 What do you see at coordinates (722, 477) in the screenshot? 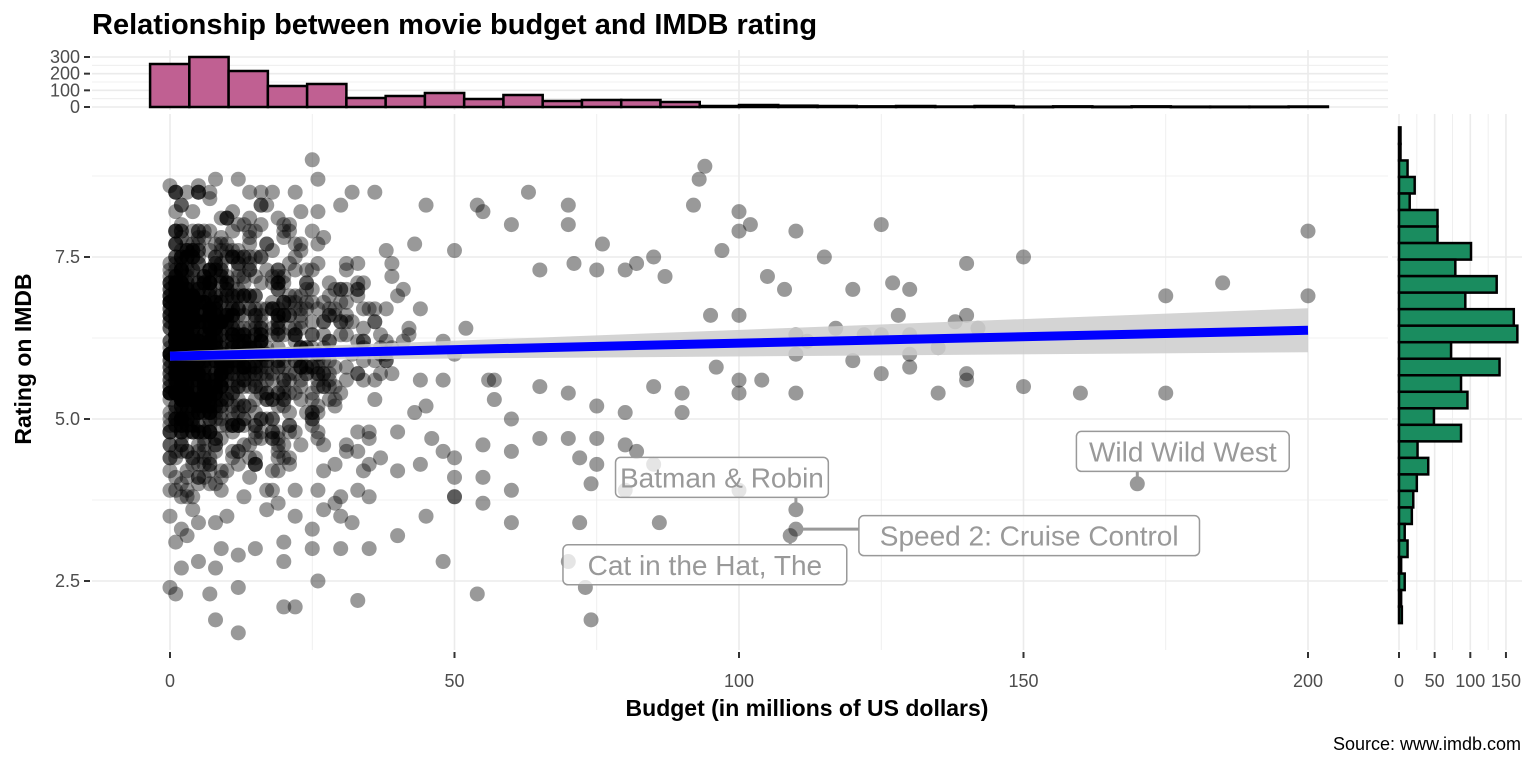
I see `annotation-label: Batman & Robin` at bounding box center [722, 477].